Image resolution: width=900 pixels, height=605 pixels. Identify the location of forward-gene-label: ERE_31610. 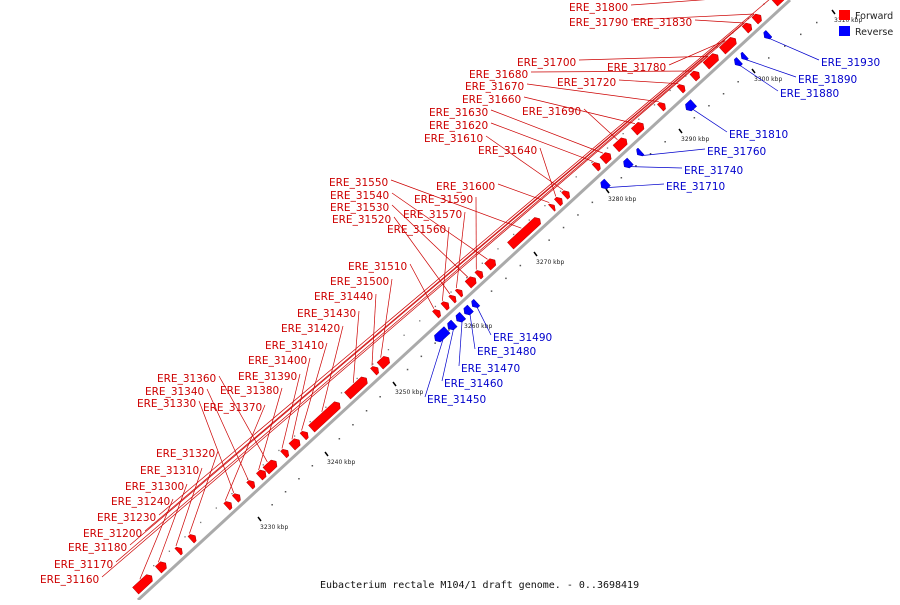
(453, 139).